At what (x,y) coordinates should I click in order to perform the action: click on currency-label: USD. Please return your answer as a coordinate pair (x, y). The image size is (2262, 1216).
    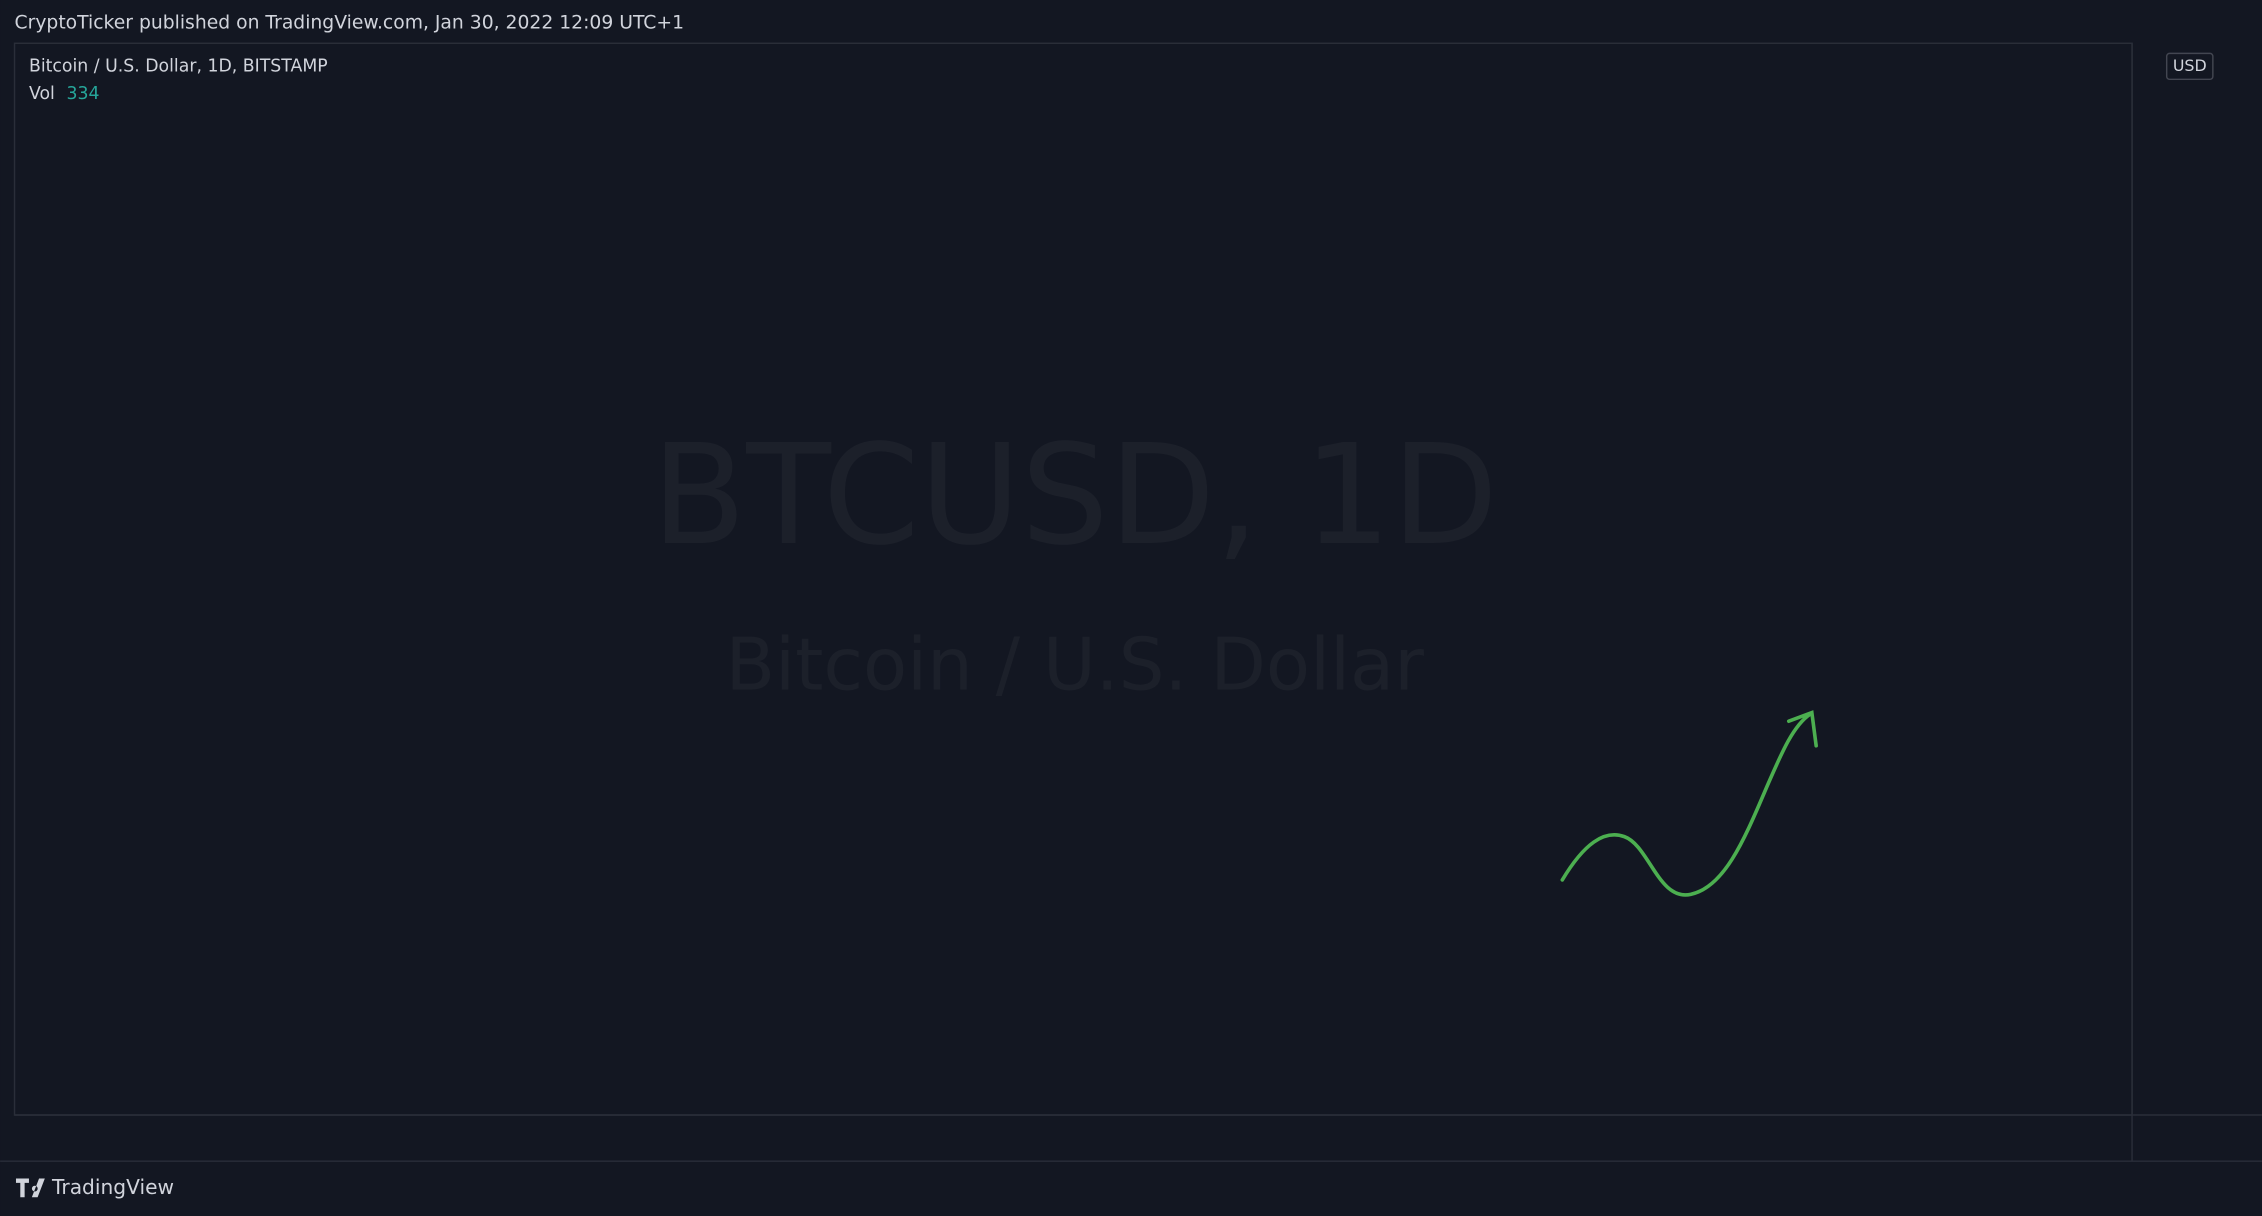
    Looking at the image, I should click on (2190, 65).